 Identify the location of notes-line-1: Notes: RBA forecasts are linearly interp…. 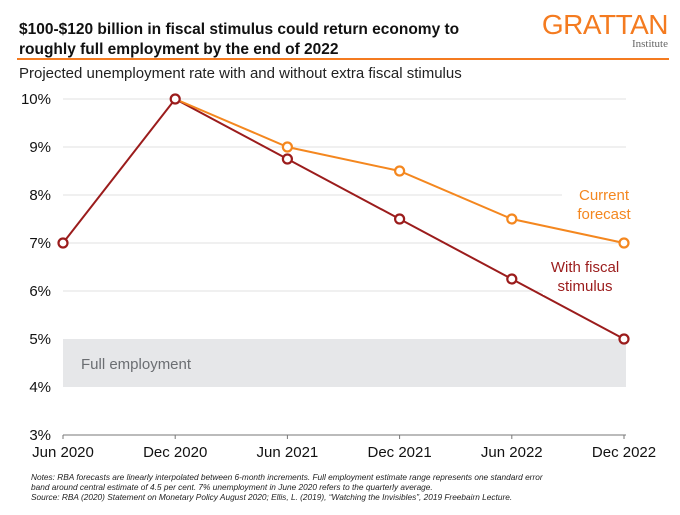
(287, 477).